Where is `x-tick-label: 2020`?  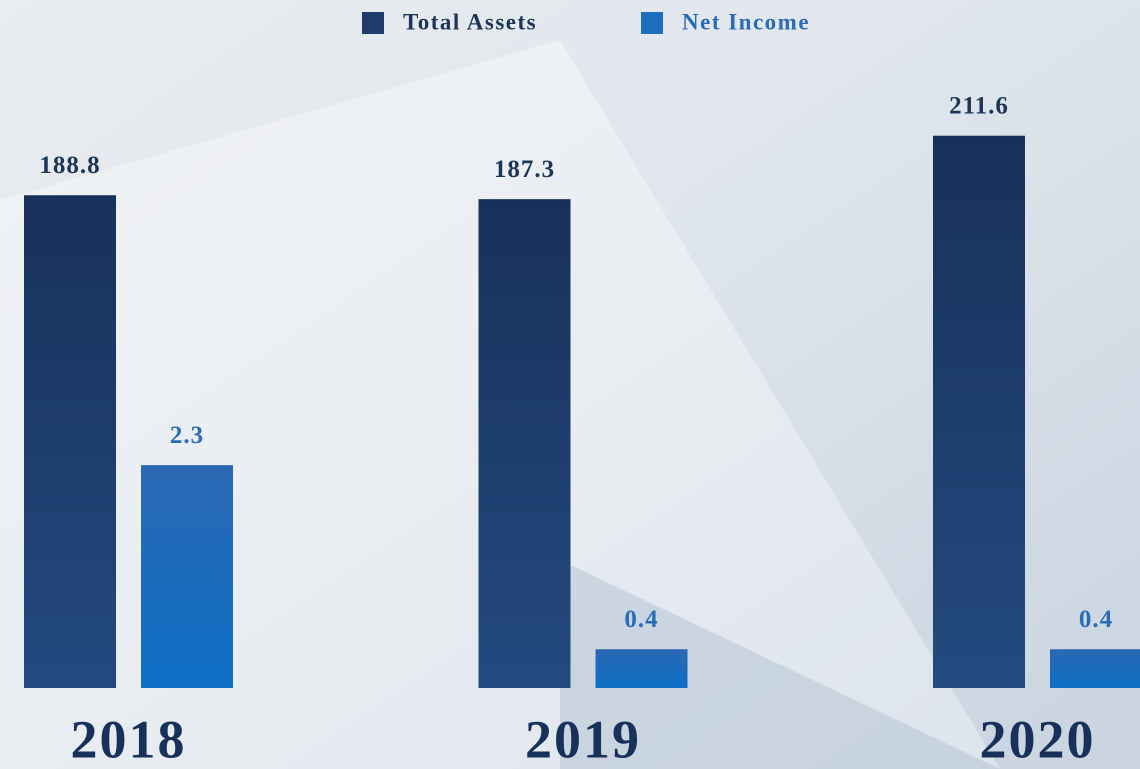
x-tick-label: 2020 is located at coordinates (1038, 739).